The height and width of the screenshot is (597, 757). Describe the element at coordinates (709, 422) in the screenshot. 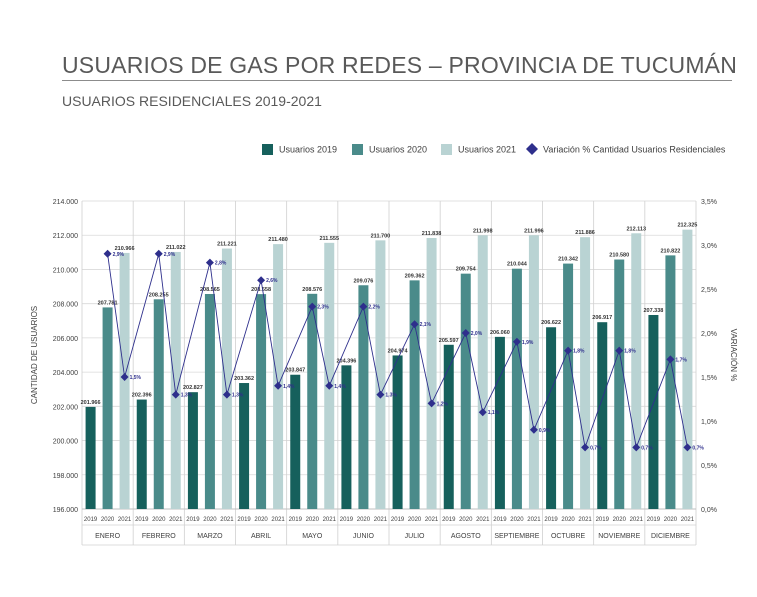

I see `y2-tick-label: 1,0%` at that location.